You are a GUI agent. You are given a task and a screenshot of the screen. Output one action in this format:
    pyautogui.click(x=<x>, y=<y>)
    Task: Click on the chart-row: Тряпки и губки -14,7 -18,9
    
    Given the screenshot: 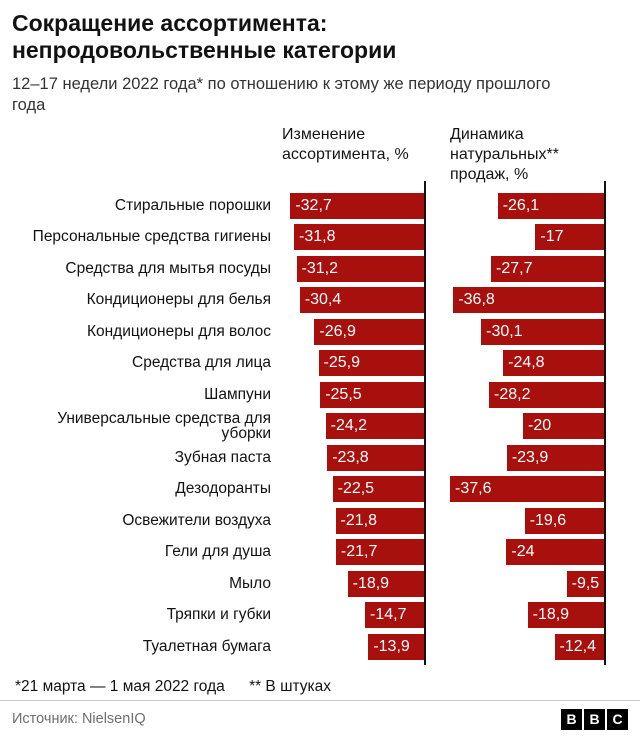 What is the action you would take?
    pyautogui.click(x=320, y=616)
    